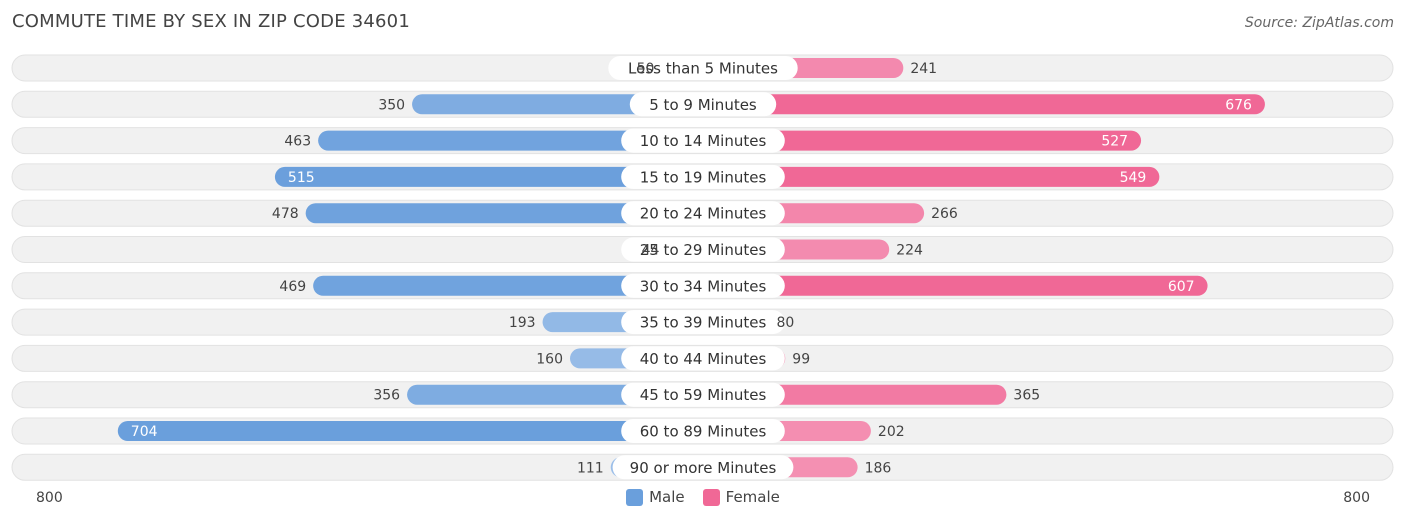  What do you see at coordinates (522, 323) in the screenshot?
I see `value-label-male: 193` at bounding box center [522, 323].